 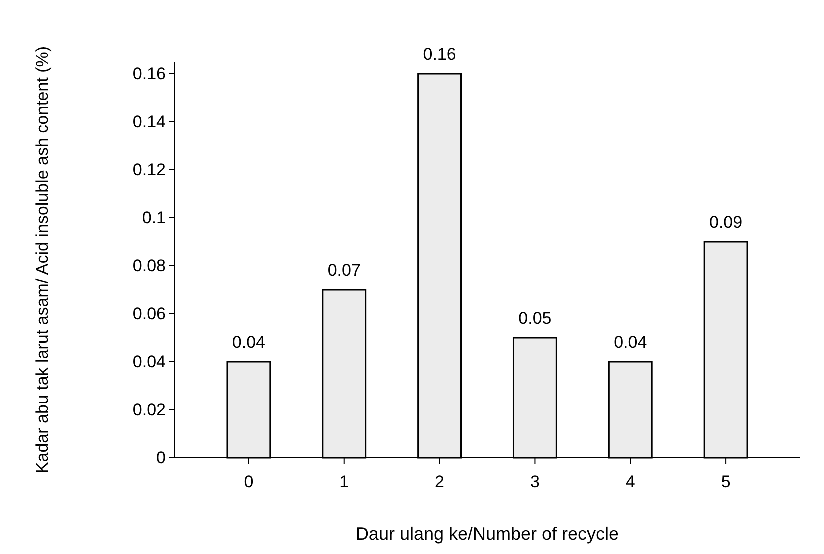 I want to click on y-tick-label: 0.14, so click(x=149, y=122).